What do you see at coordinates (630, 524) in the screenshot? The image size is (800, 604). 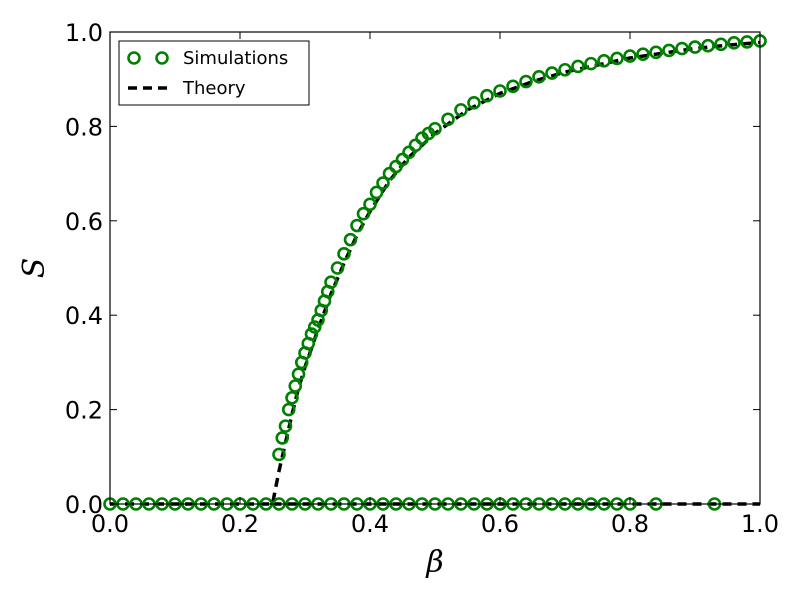 I see `x-tick-label: 0.8` at bounding box center [630, 524].